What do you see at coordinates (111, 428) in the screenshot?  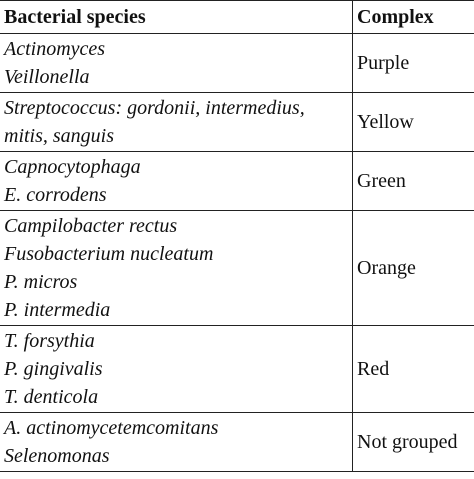 I see `species-name: A. actinomycetemcomitans` at bounding box center [111, 428].